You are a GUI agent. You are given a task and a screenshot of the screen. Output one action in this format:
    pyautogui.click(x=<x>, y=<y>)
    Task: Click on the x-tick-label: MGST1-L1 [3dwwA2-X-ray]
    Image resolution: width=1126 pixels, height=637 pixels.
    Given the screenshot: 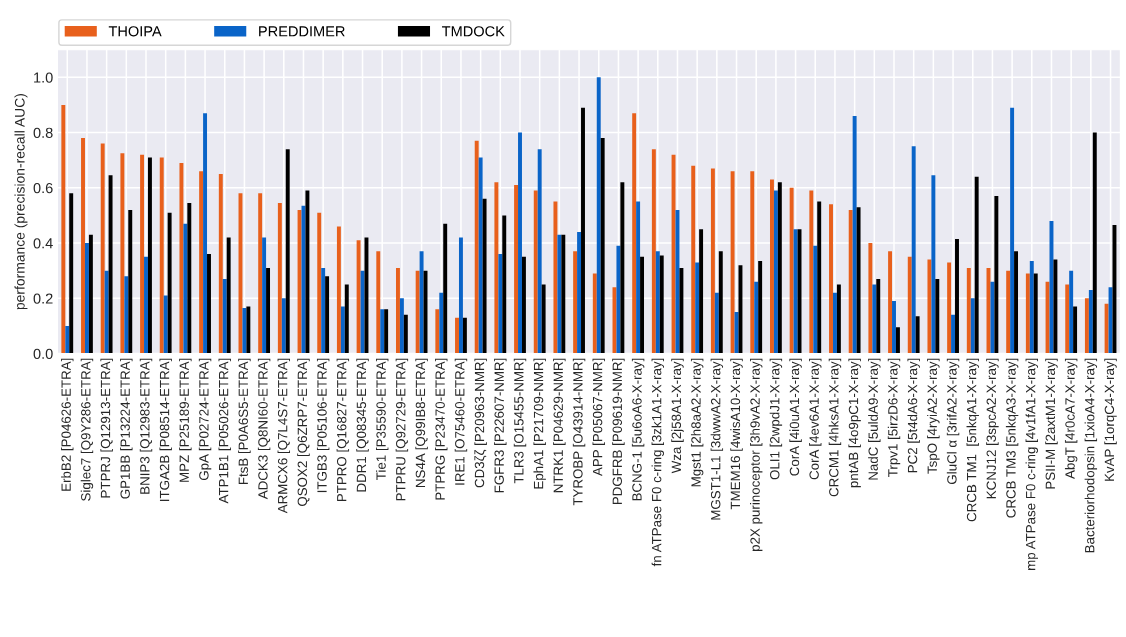 What is the action you would take?
    pyautogui.click(x=717, y=439)
    